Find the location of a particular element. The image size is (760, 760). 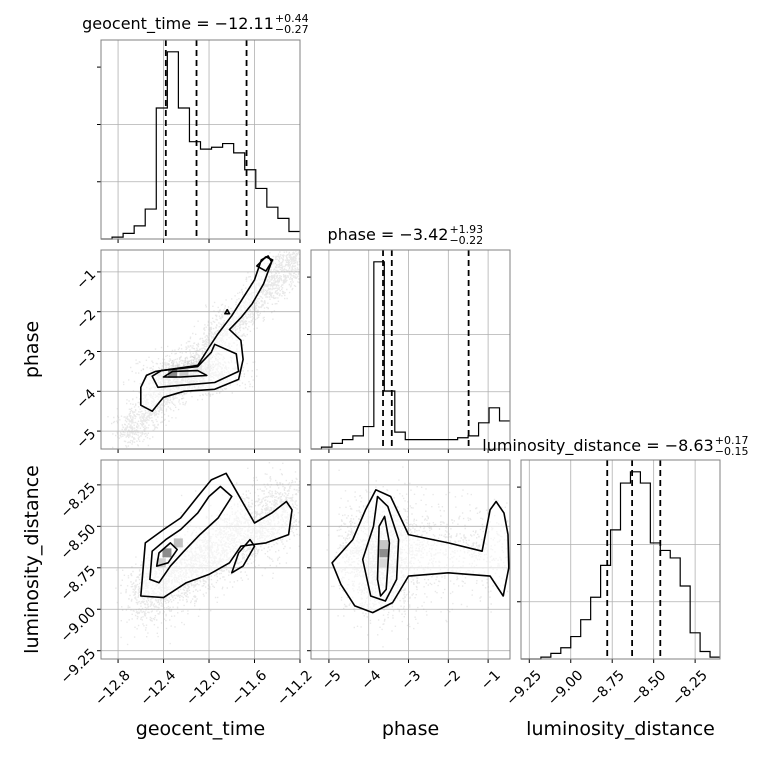

histogram-geocent_time is located at coordinates (200, 145).